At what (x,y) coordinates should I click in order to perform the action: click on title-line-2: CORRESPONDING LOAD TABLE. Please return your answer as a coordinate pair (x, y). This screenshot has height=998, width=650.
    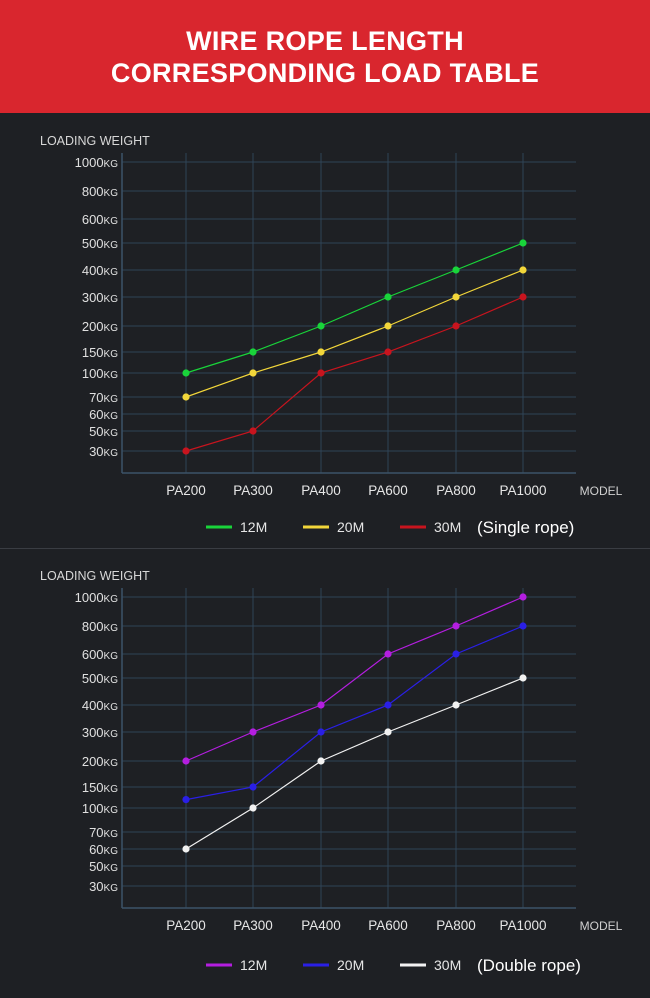
    Looking at the image, I should click on (325, 72).